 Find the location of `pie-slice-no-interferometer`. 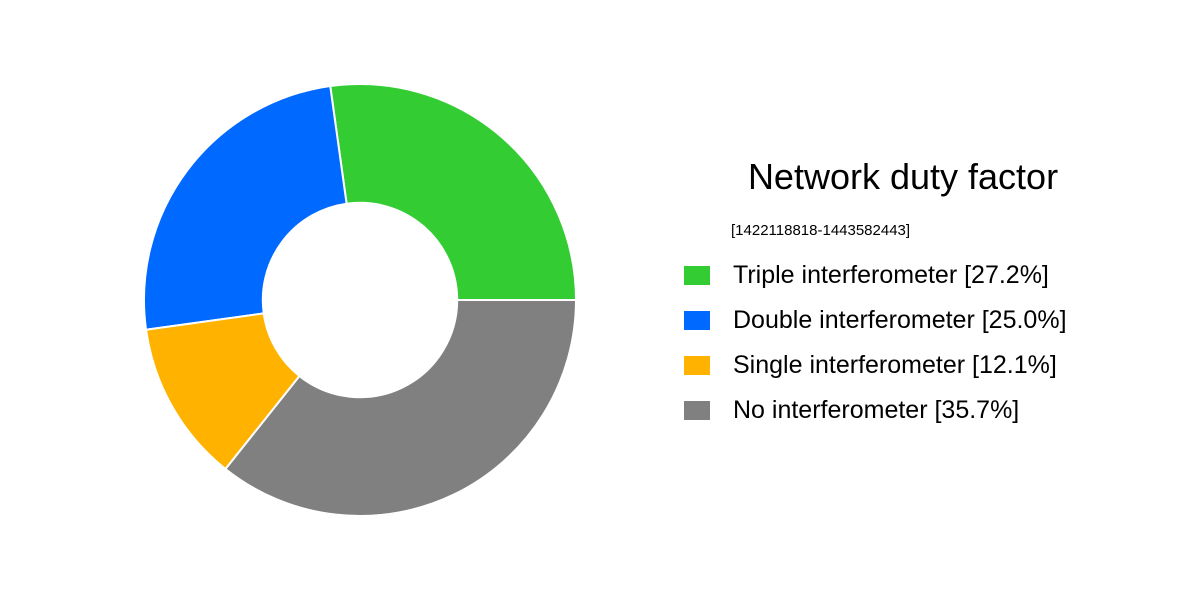

pie-slice-no-interferometer is located at coordinates (401, 408).